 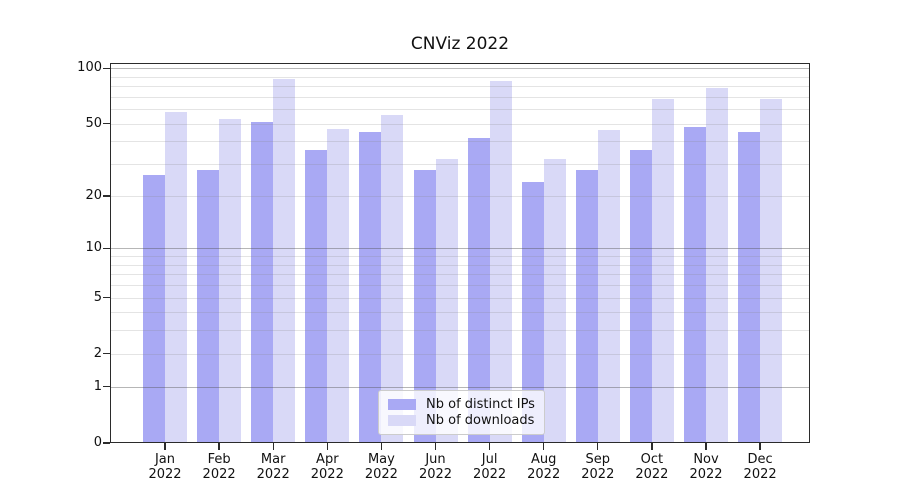 I want to click on x-tick-feb, so click(x=219, y=446).